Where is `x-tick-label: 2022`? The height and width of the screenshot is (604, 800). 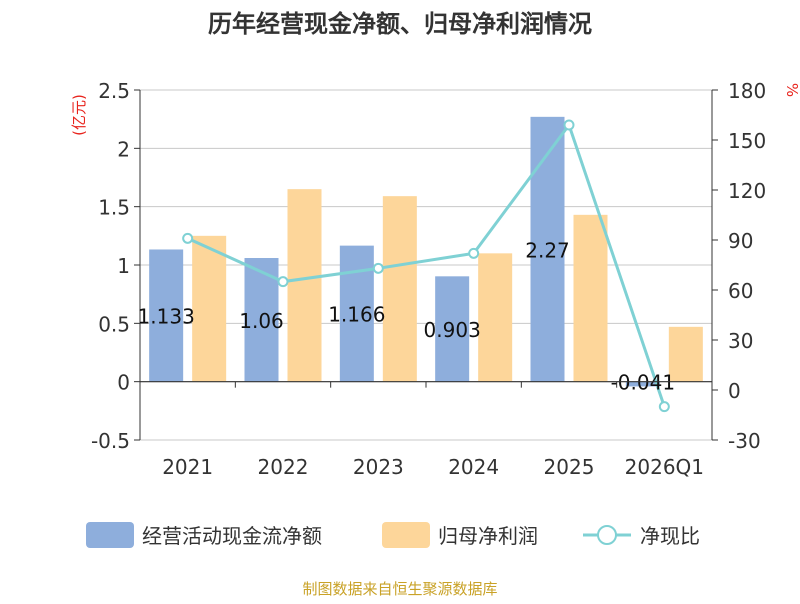 x-tick-label: 2022 is located at coordinates (283, 467).